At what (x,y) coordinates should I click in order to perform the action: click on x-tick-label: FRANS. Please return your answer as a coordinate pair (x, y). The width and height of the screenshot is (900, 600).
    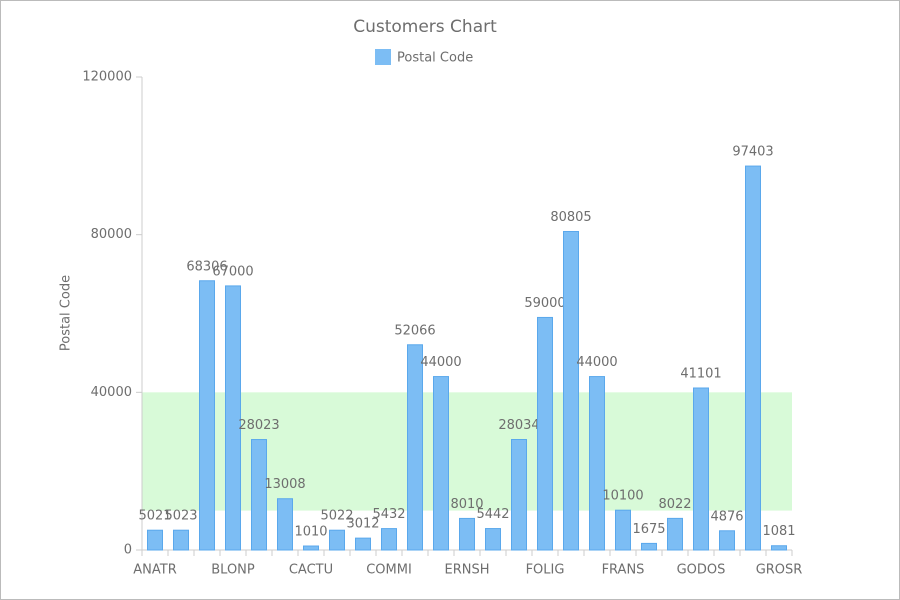
    Looking at the image, I should click on (623, 570).